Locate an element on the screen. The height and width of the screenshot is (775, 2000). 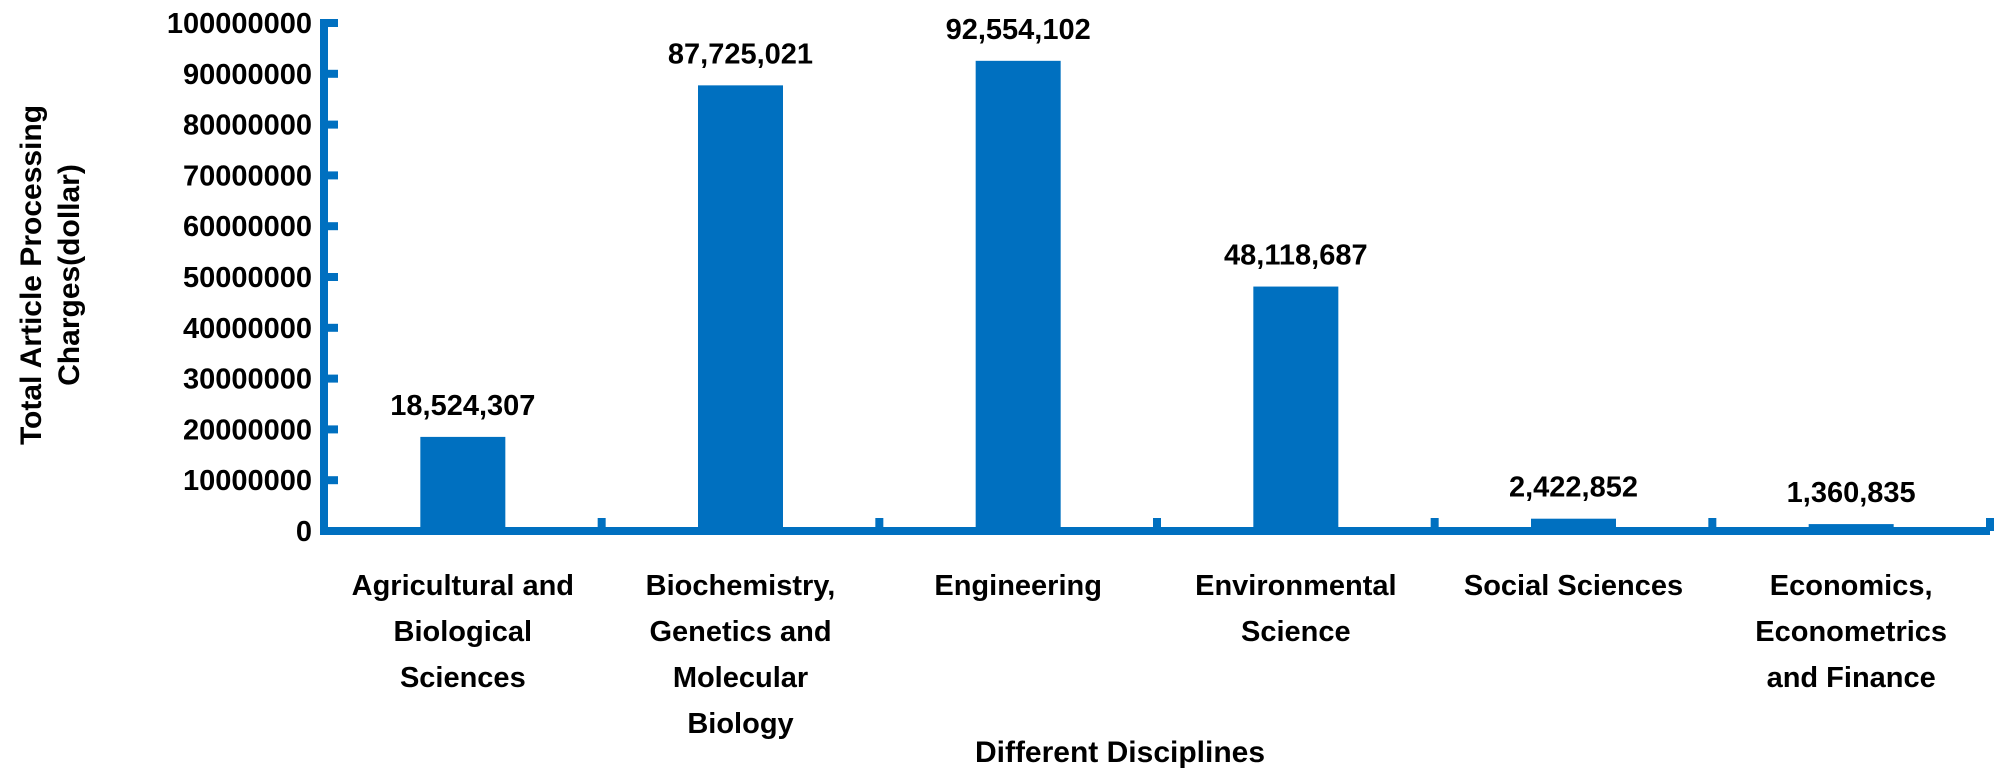
y-tick-label: 0 is located at coordinates (304, 532).